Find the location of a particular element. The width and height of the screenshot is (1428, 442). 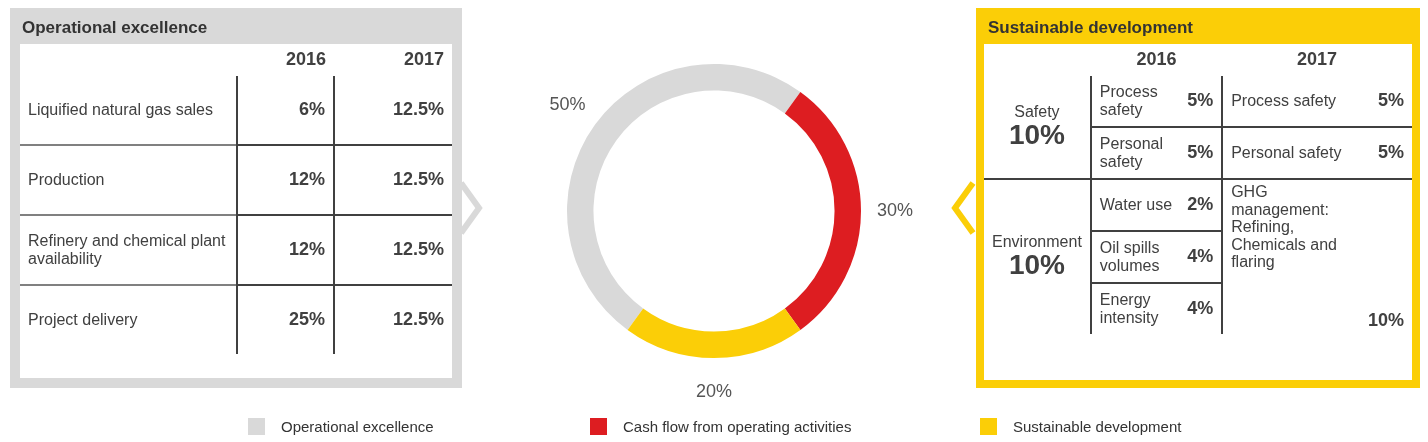

data-label: 30% is located at coordinates (895, 209).